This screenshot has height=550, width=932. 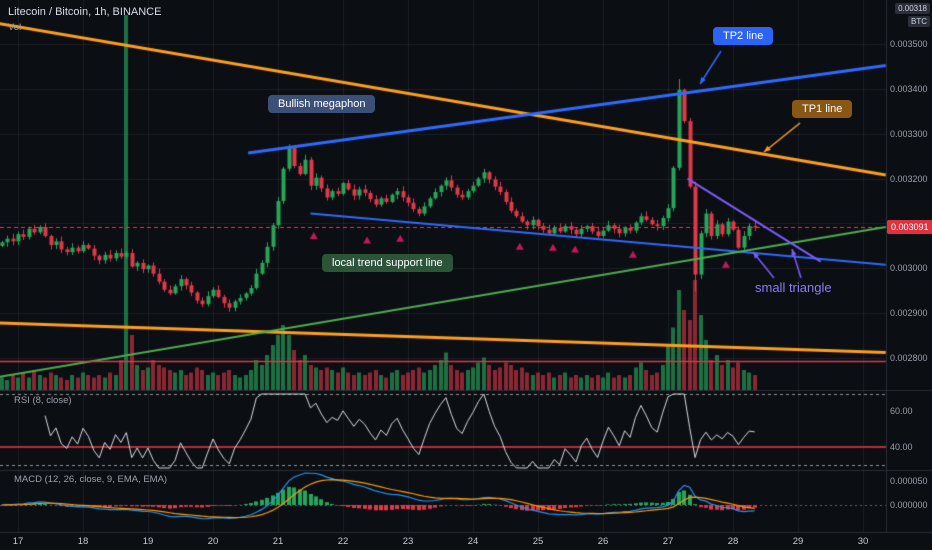 I want to click on rsi-legend: RSI (8, close), so click(x=43, y=400).